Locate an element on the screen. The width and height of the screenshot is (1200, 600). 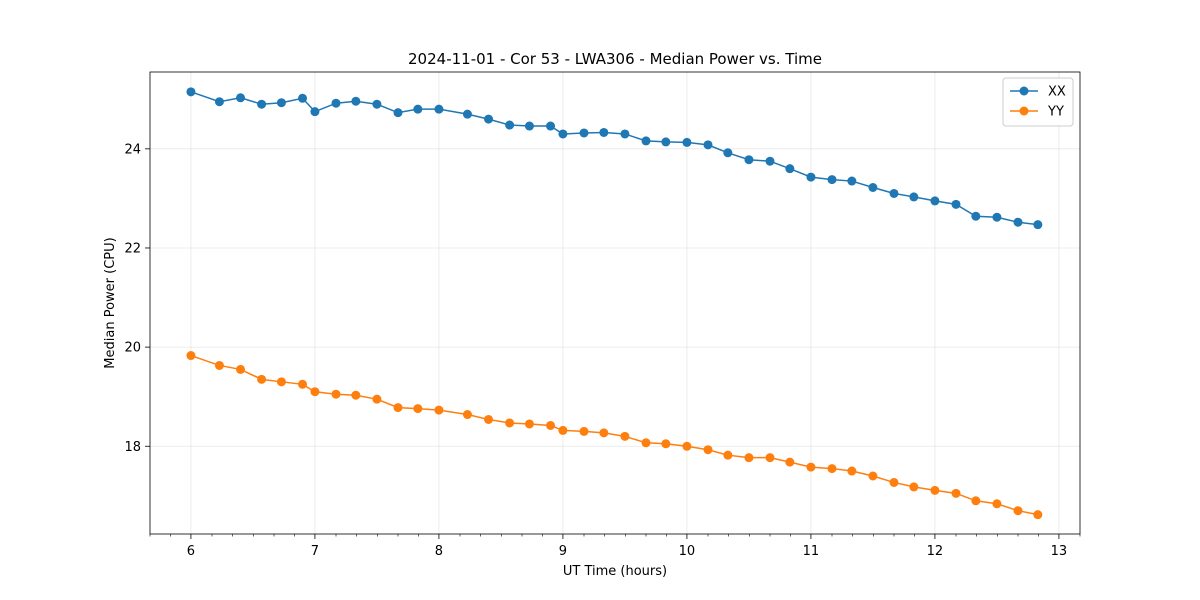
y-tick-label: 20 is located at coordinates (132, 348).